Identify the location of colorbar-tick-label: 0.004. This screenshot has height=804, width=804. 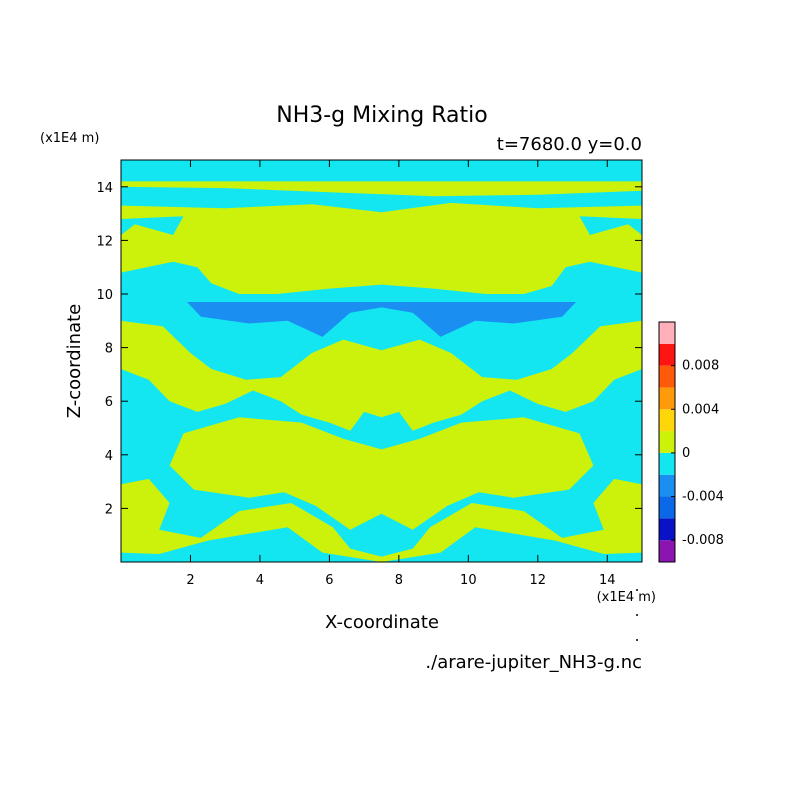
(700, 409).